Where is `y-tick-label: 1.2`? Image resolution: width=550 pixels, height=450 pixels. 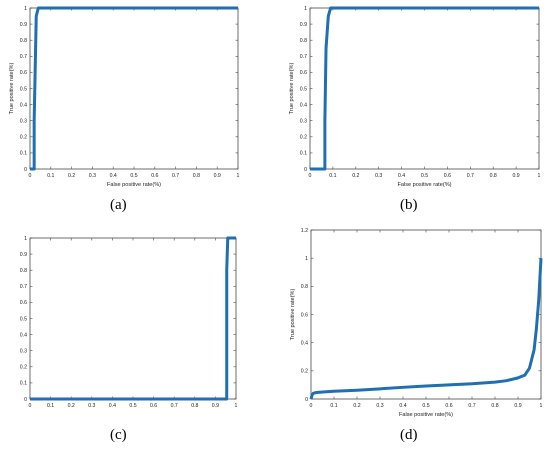
y-tick-label: 1.2 is located at coordinates (304, 231).